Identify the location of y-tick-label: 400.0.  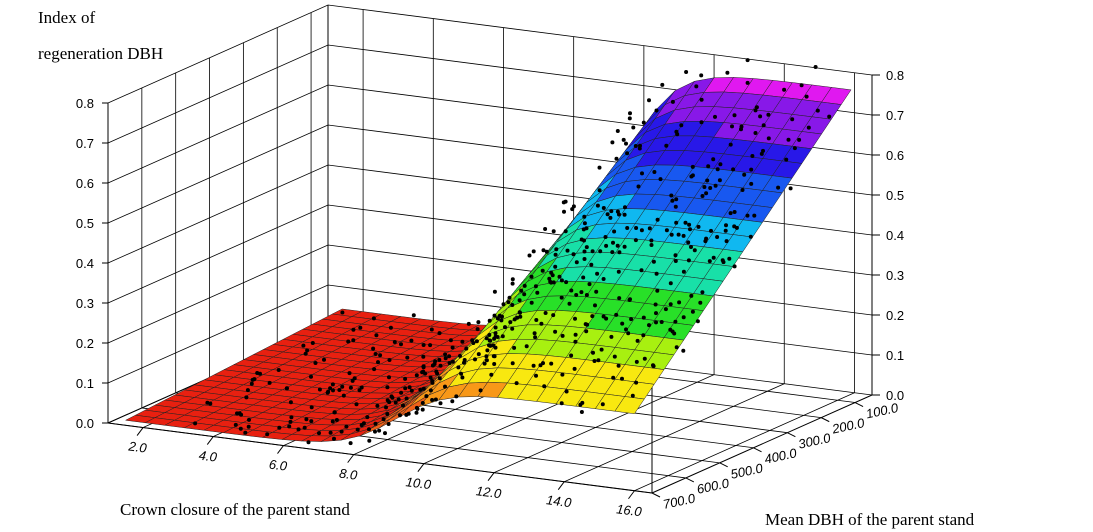
(781, 456).